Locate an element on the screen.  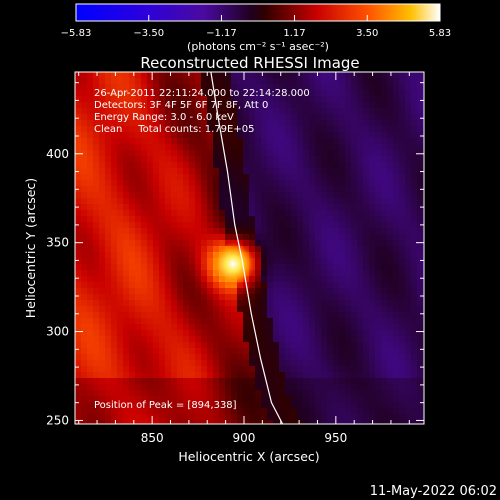
colorbar-tick-label: 3.50 is located at coordinates (367, 33).